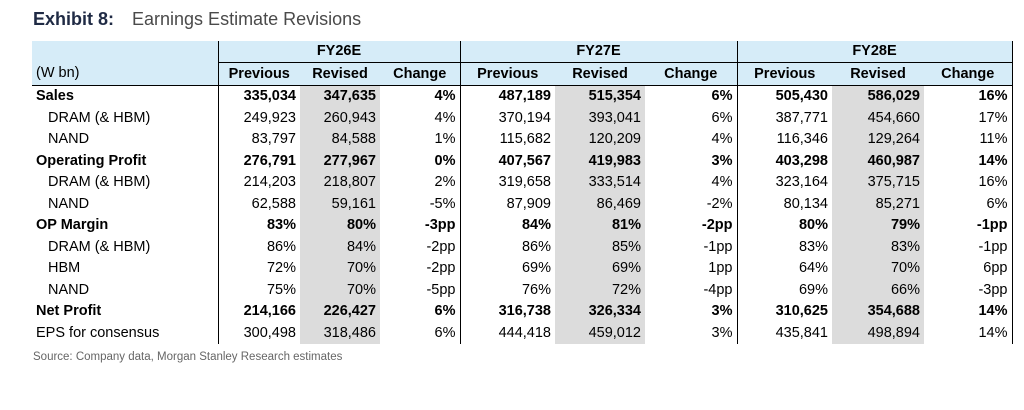  I want to click on cell-change: -5%, so click(442, 203).